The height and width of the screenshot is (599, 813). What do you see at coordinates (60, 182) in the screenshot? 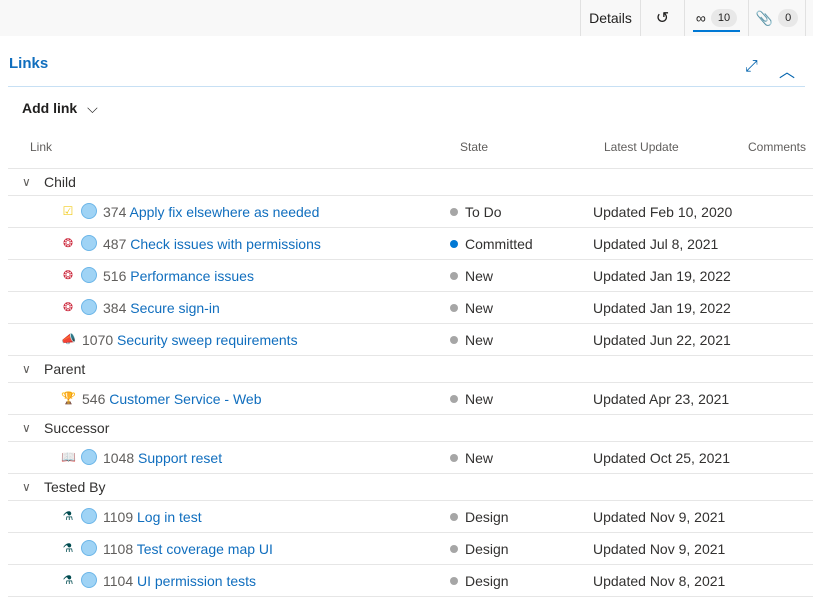
I see `group-name: Child` at bounding box center [60, 182].